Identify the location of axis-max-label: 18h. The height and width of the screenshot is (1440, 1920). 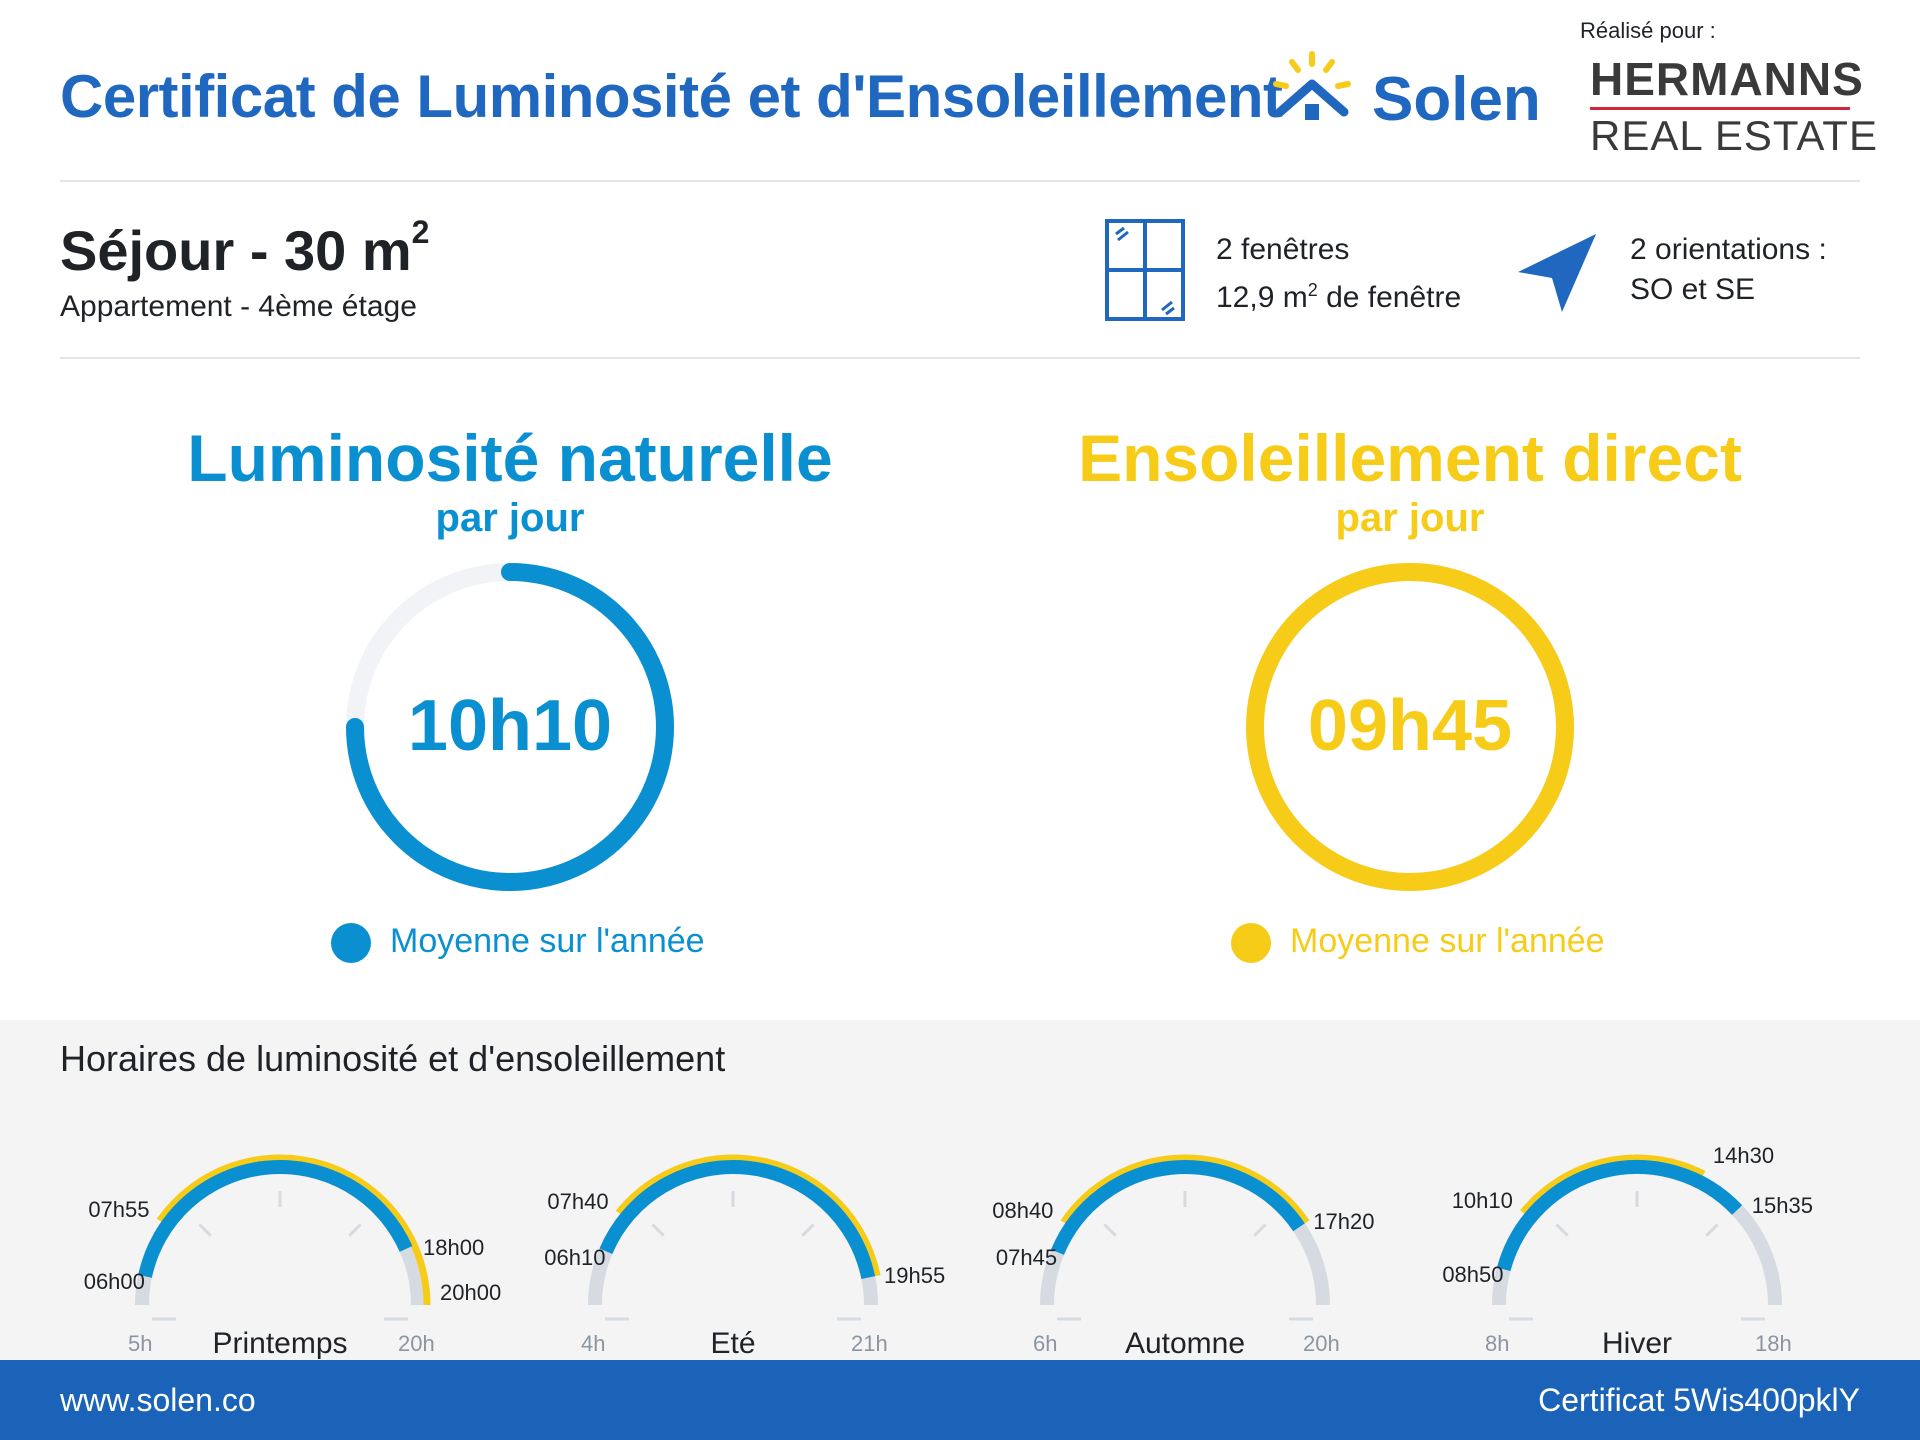
(1773, 1343).